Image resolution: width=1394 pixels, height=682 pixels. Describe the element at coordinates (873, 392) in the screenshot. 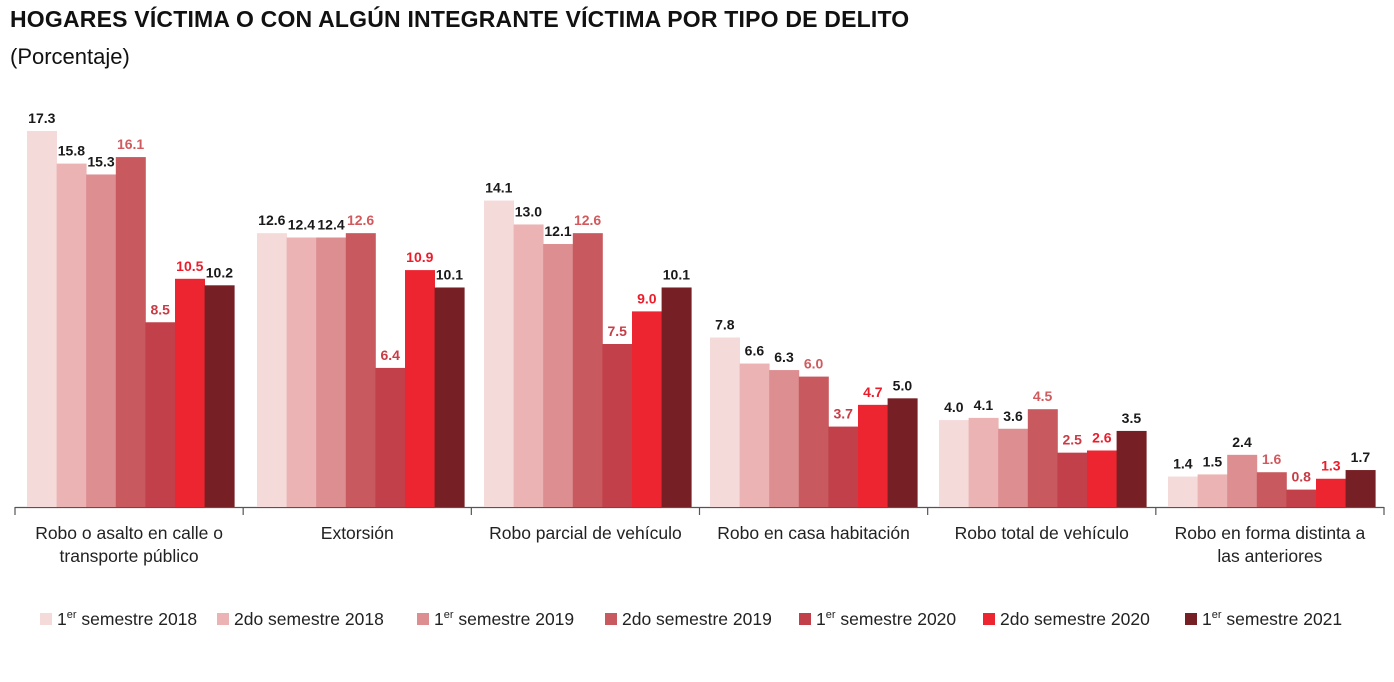

I see `data-label: 4.7` at that location.